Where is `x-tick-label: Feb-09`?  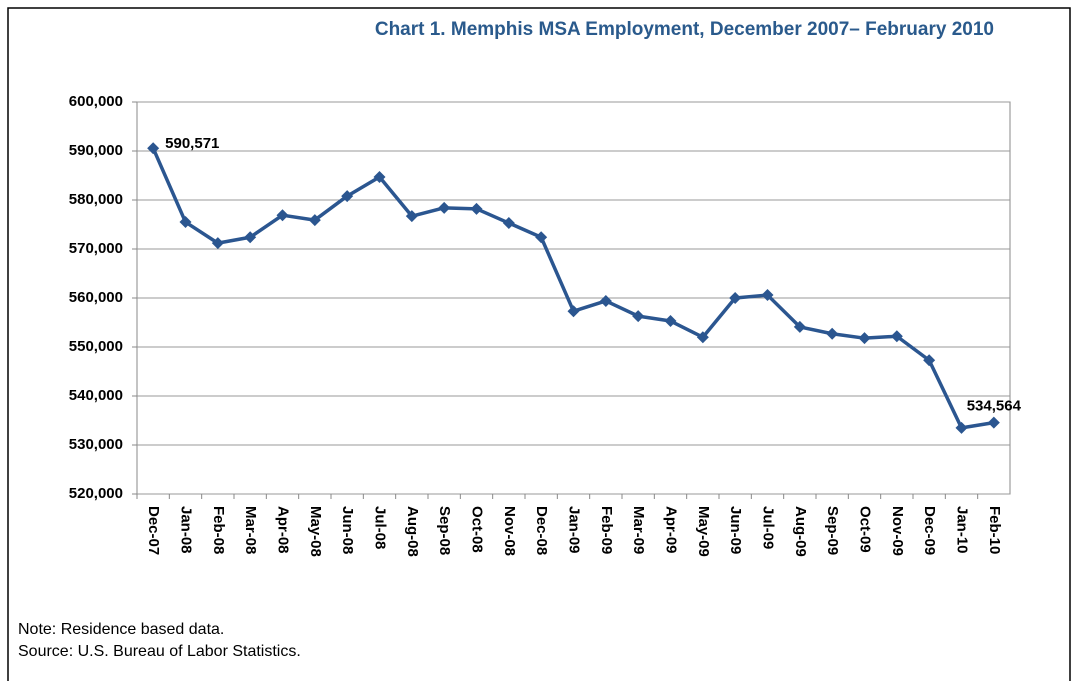 x-tick-label: Feb-09 is located at coordinates (606, 530).